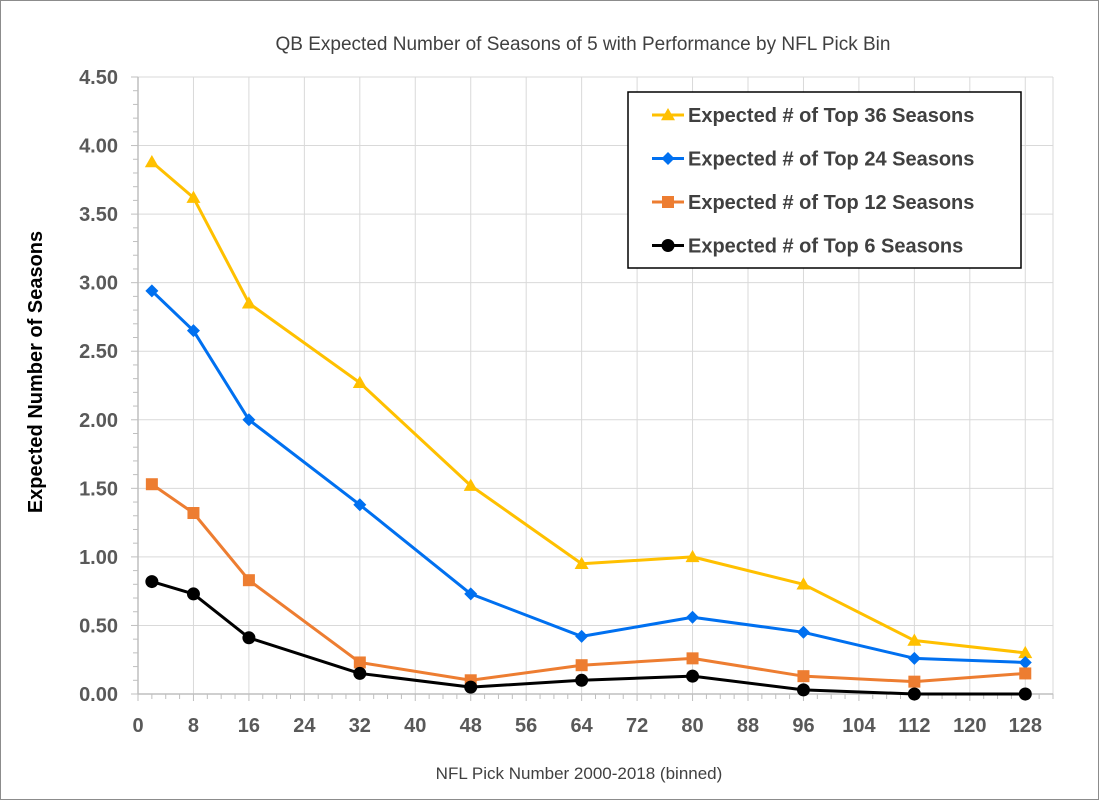 This screenshot has height=800, width=1099. What do you see at coordinates (637, 726) in the screenshot?
I see `x-tick-label: 72` at bounding box center [637, 726].